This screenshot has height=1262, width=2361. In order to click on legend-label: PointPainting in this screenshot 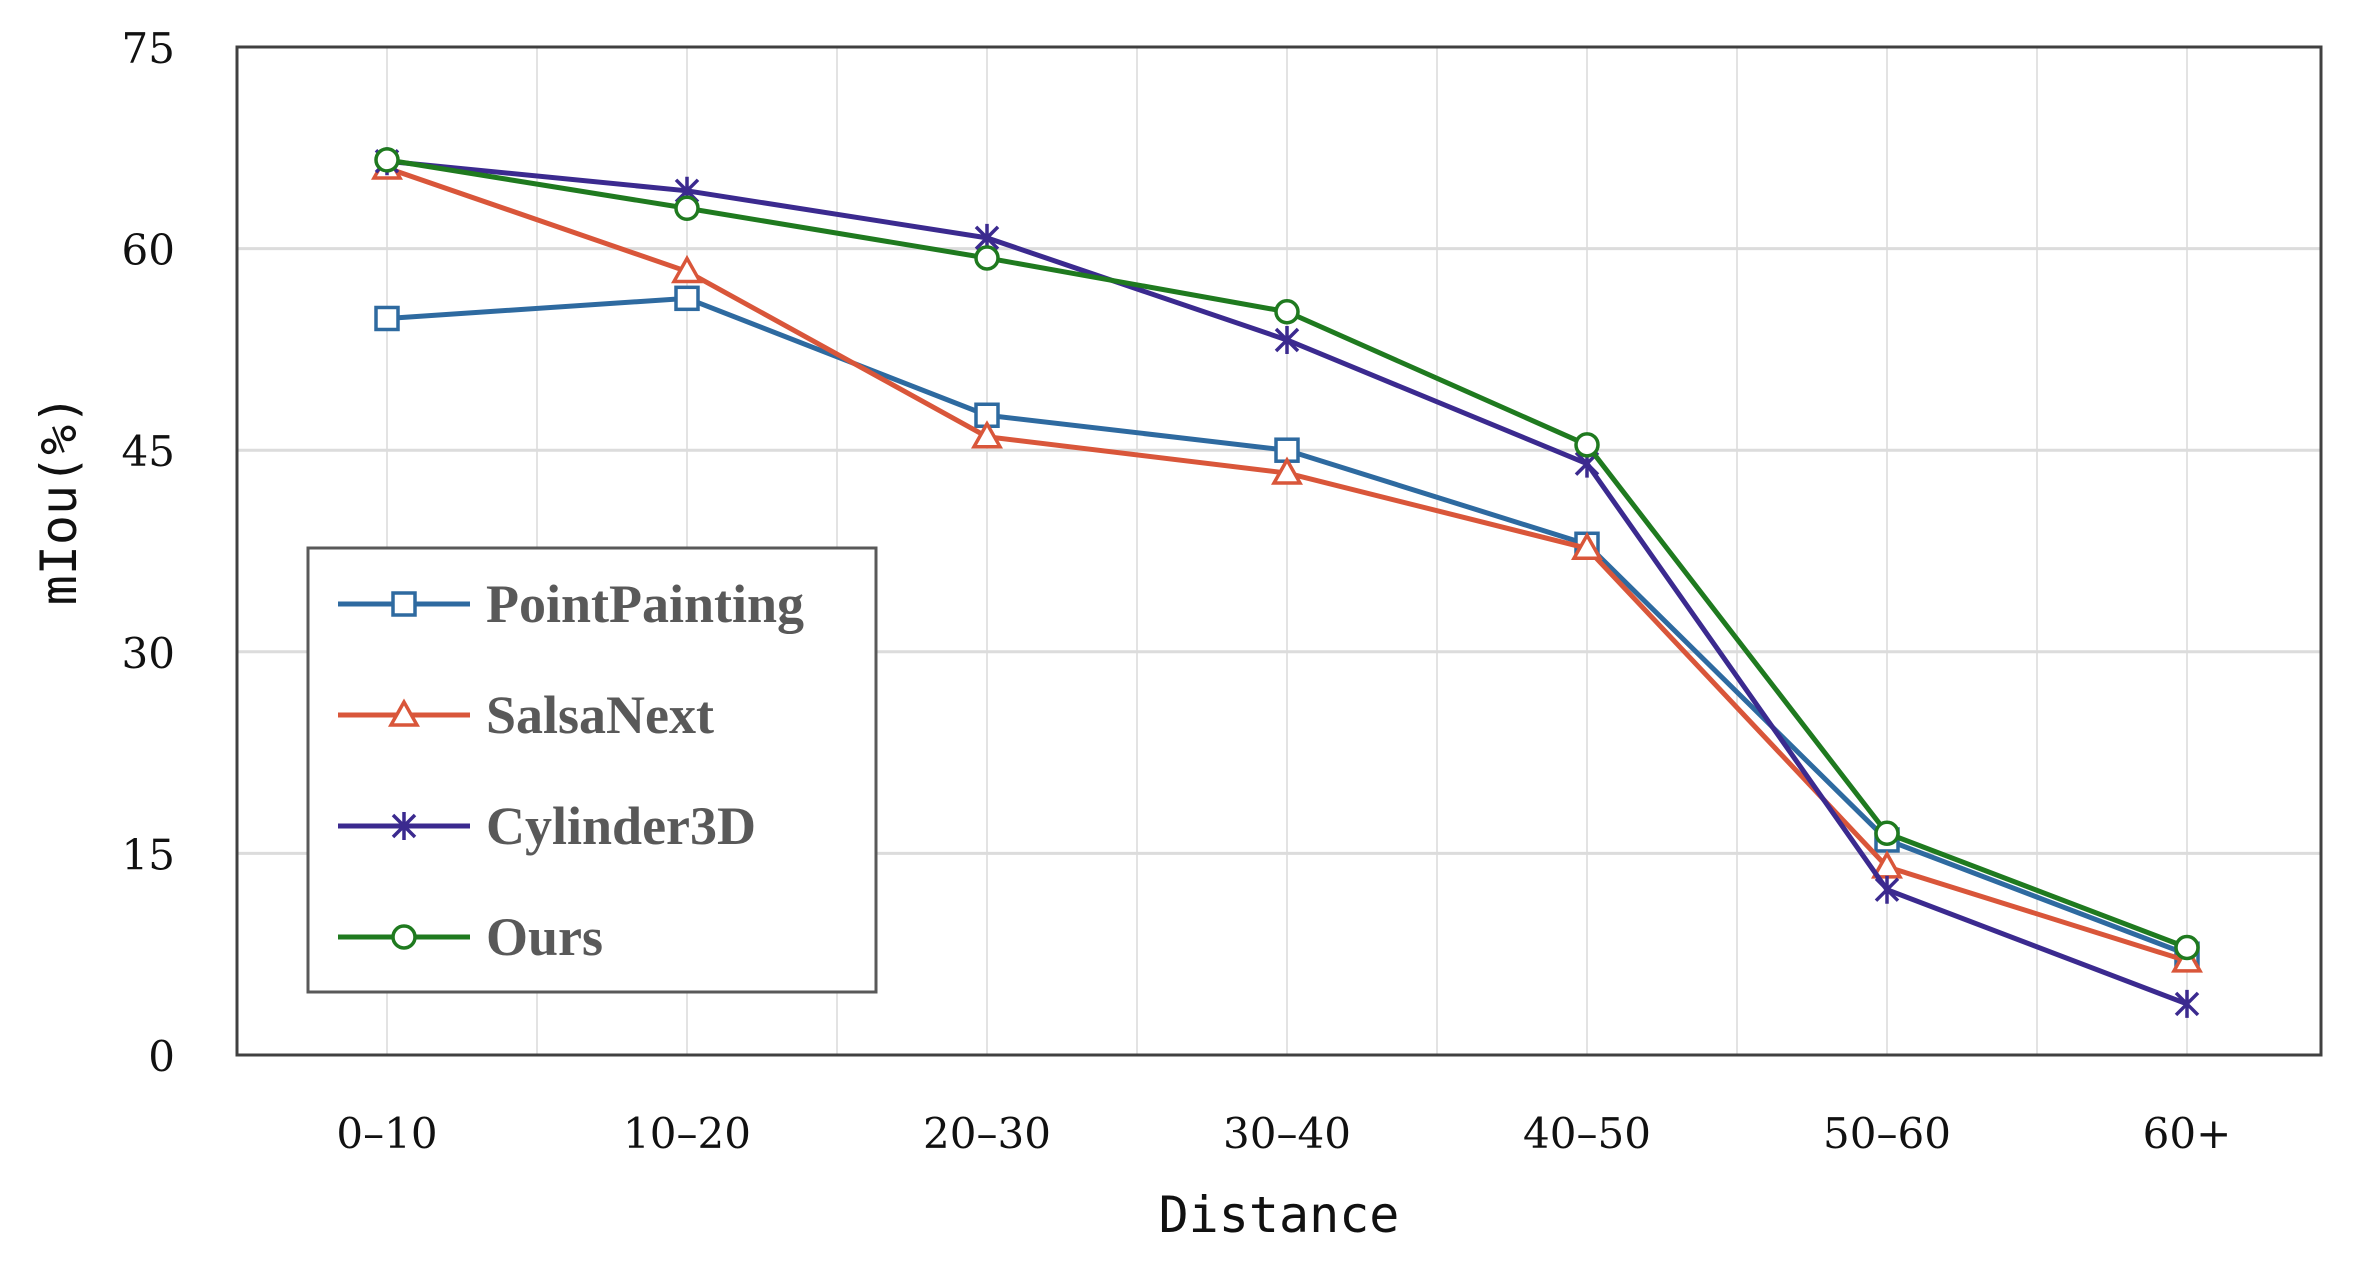, I will do `click(645, 604)`.